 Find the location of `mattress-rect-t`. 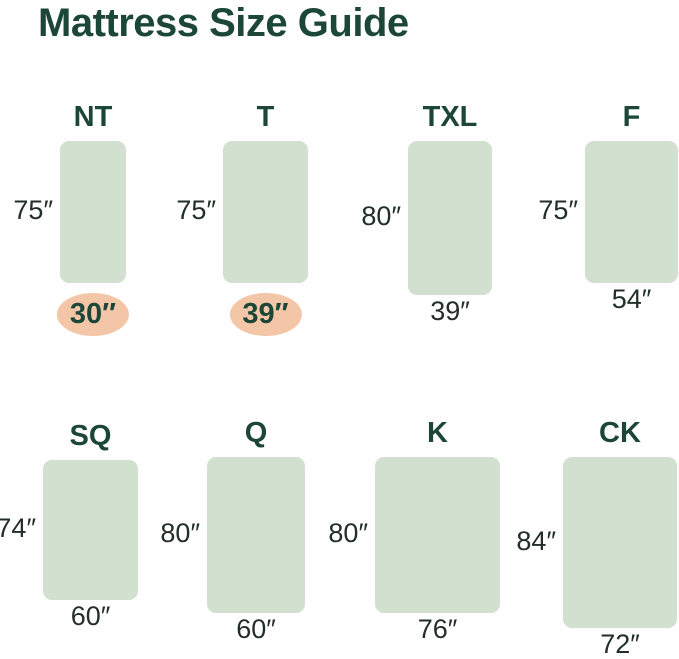

mattress-rect-t is located at coordinates (265, 212).